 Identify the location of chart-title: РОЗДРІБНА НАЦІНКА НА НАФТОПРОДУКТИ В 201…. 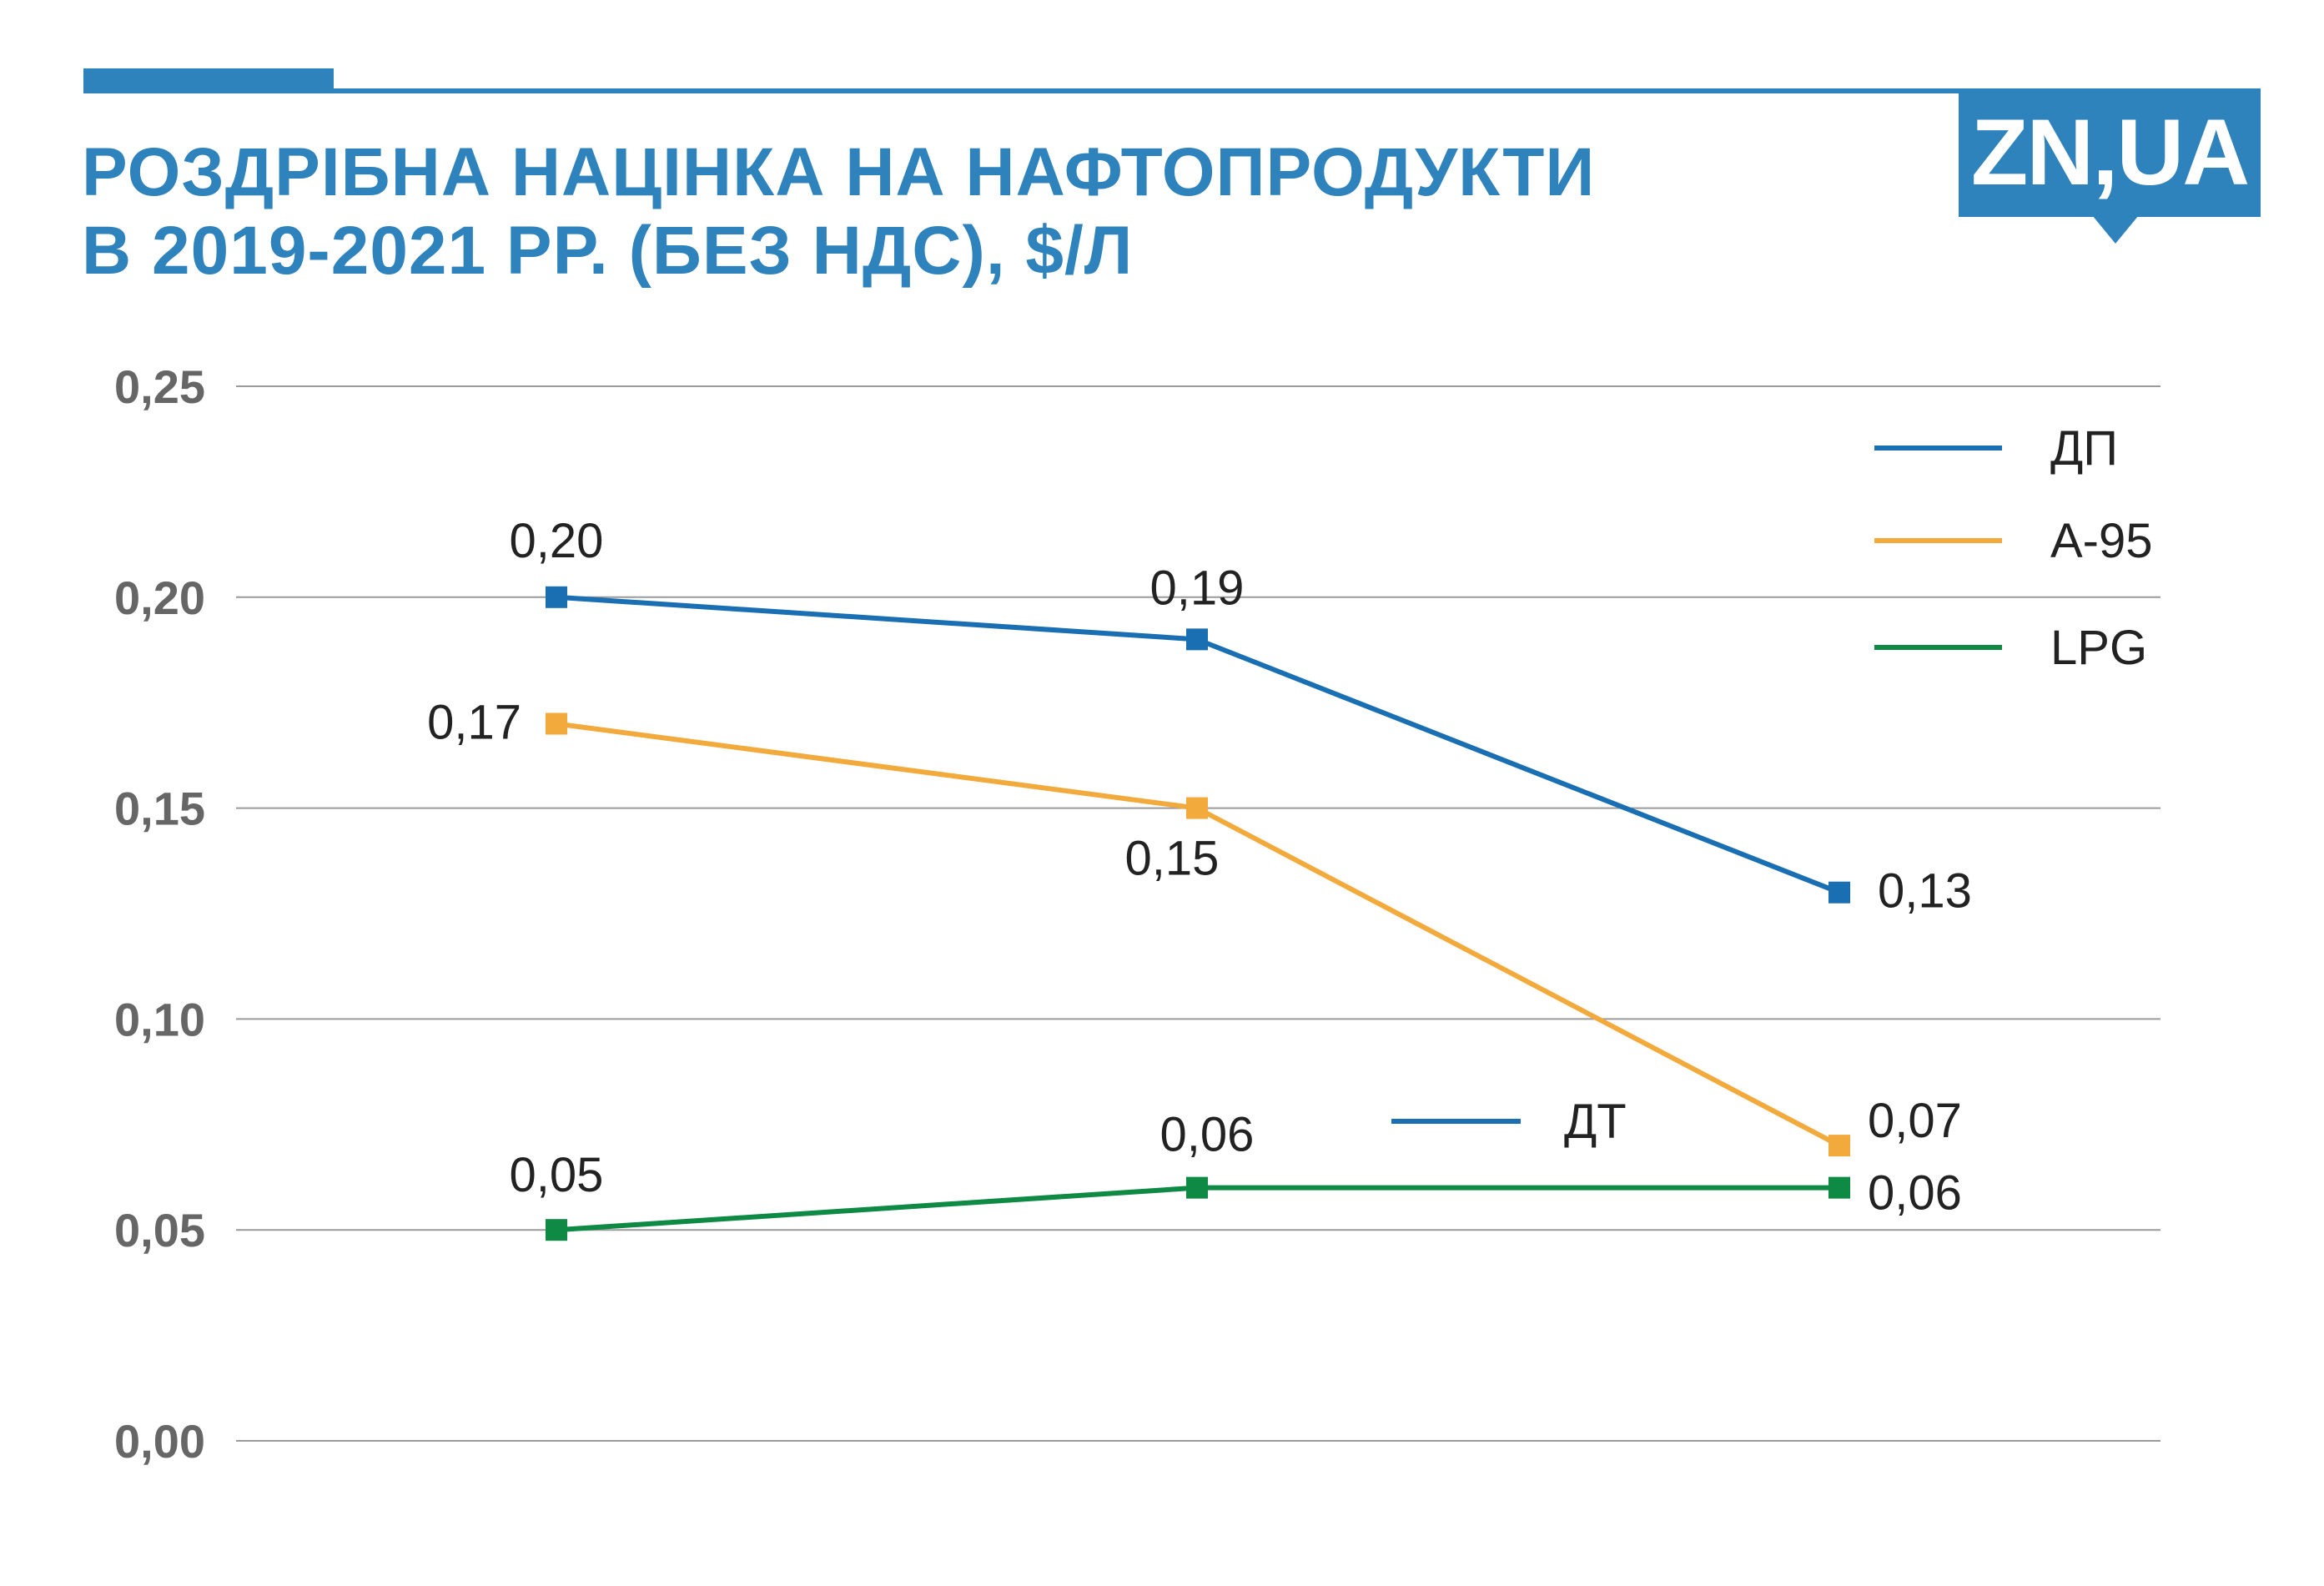
(838, 211).